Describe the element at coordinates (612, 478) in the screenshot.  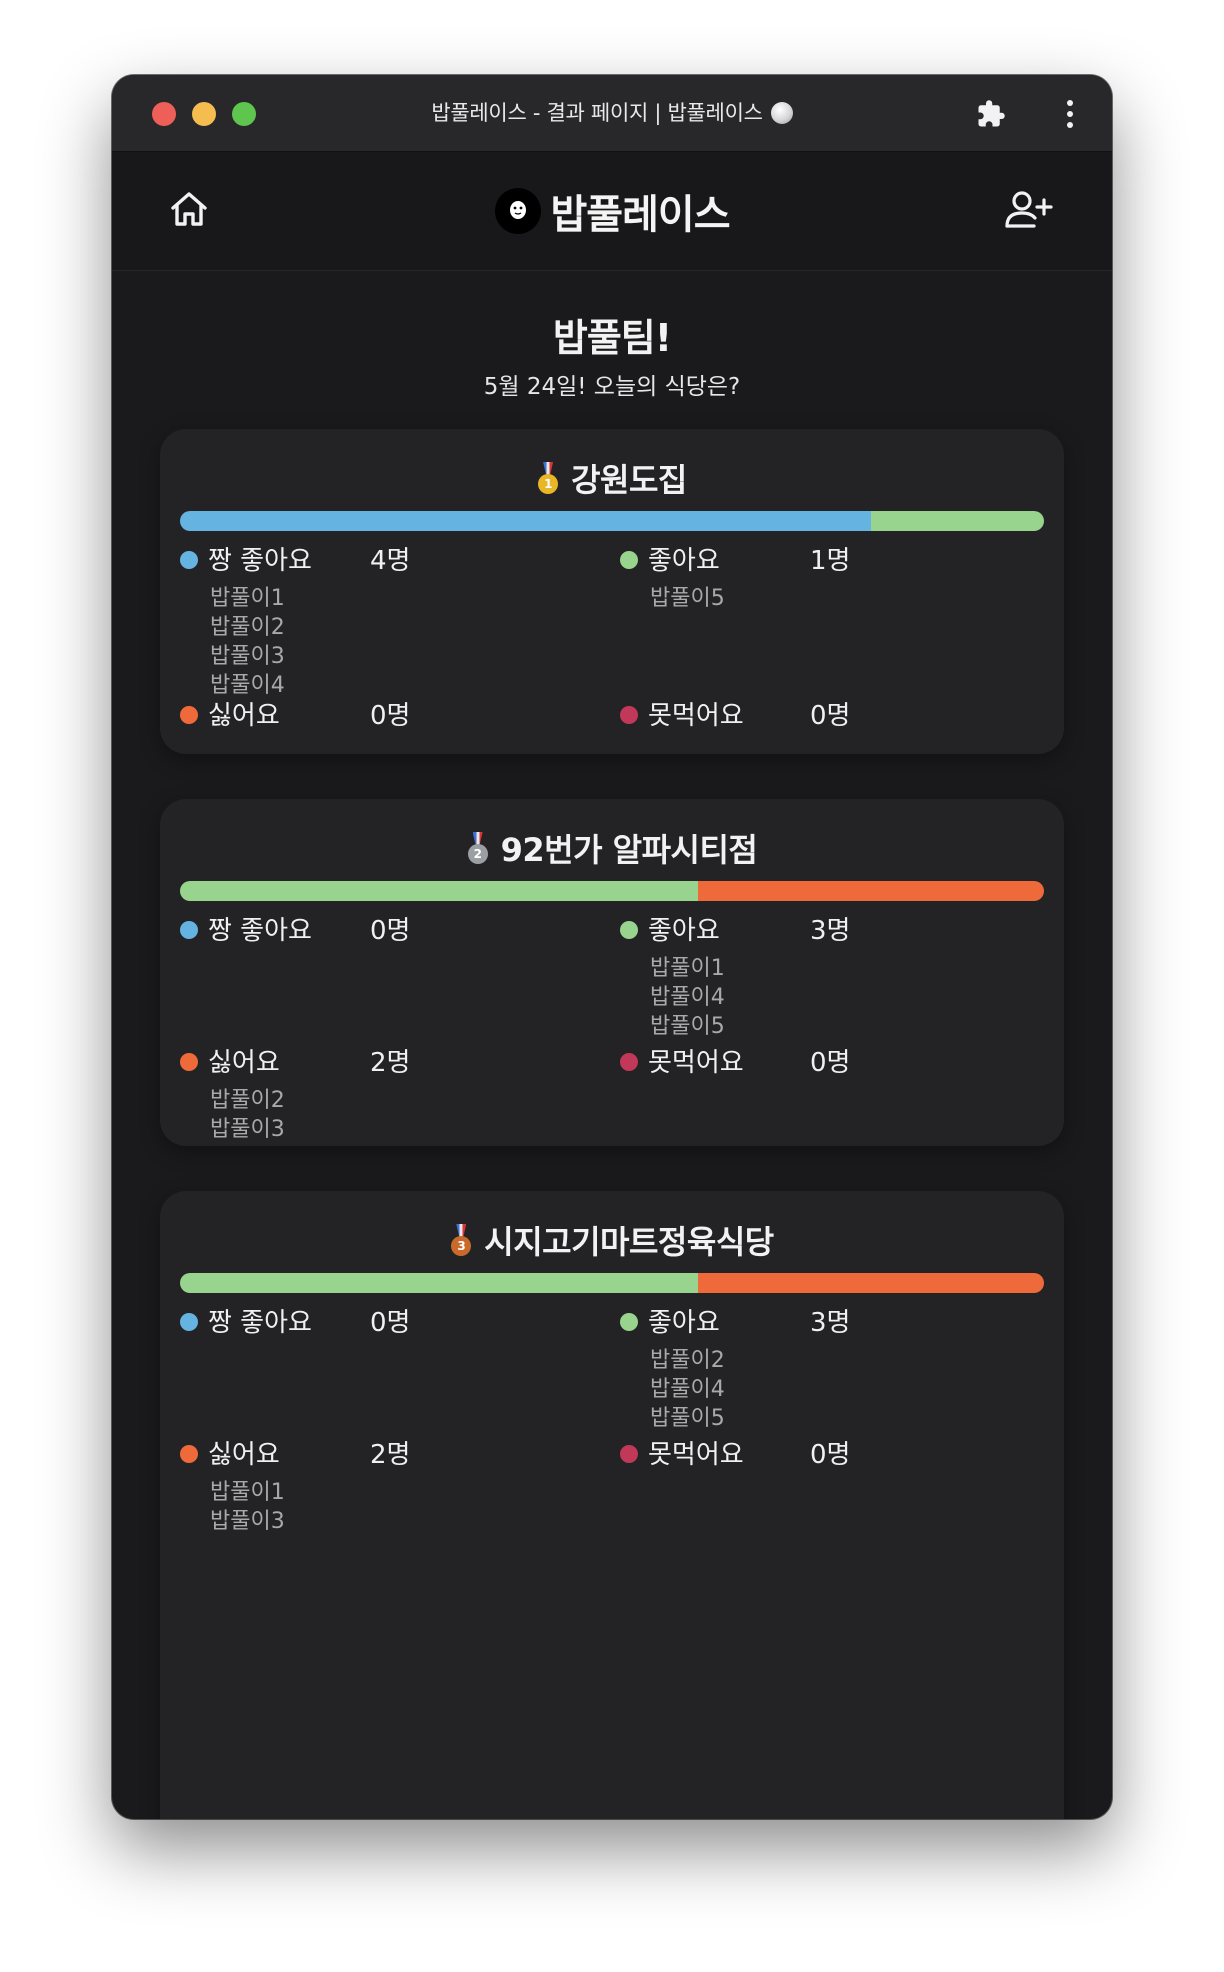
I see `restaurant-title: 1 강원도집` at that location.